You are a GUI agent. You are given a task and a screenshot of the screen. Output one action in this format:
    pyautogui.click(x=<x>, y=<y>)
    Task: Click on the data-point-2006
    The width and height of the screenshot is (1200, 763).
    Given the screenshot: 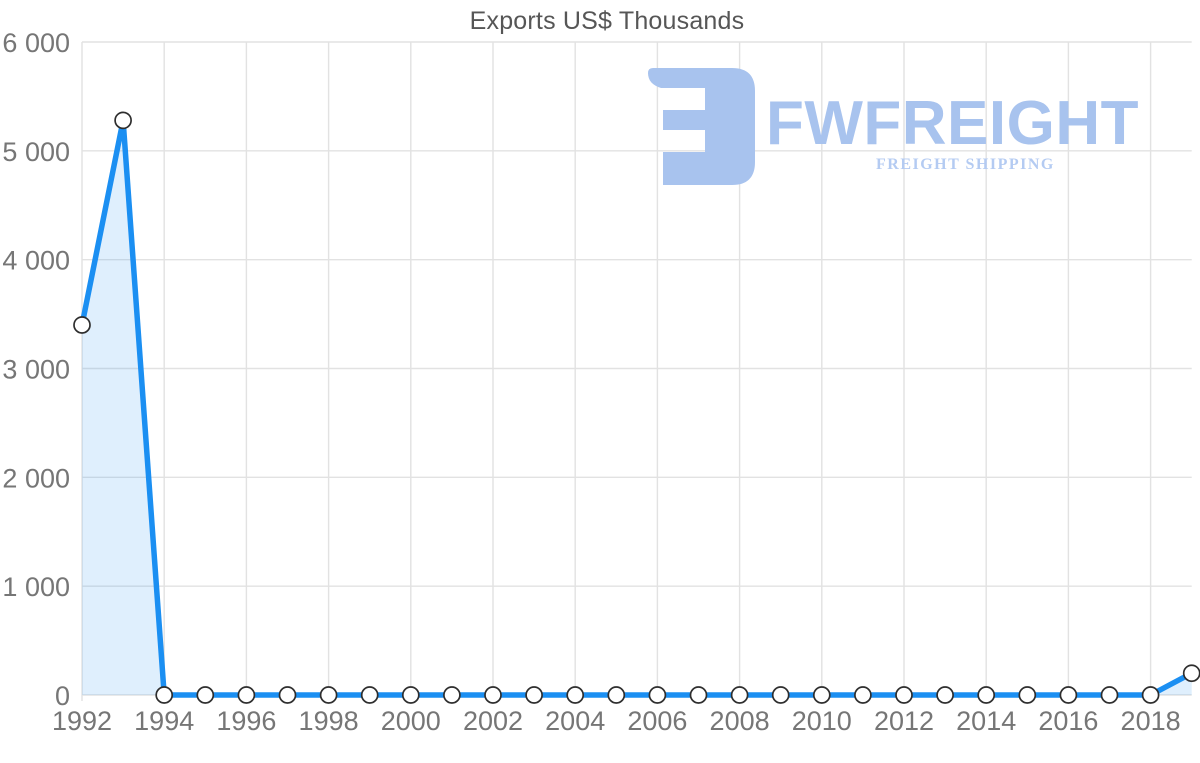 What is the action you would take?
    pyautogui.click(x=657, y=695)
    